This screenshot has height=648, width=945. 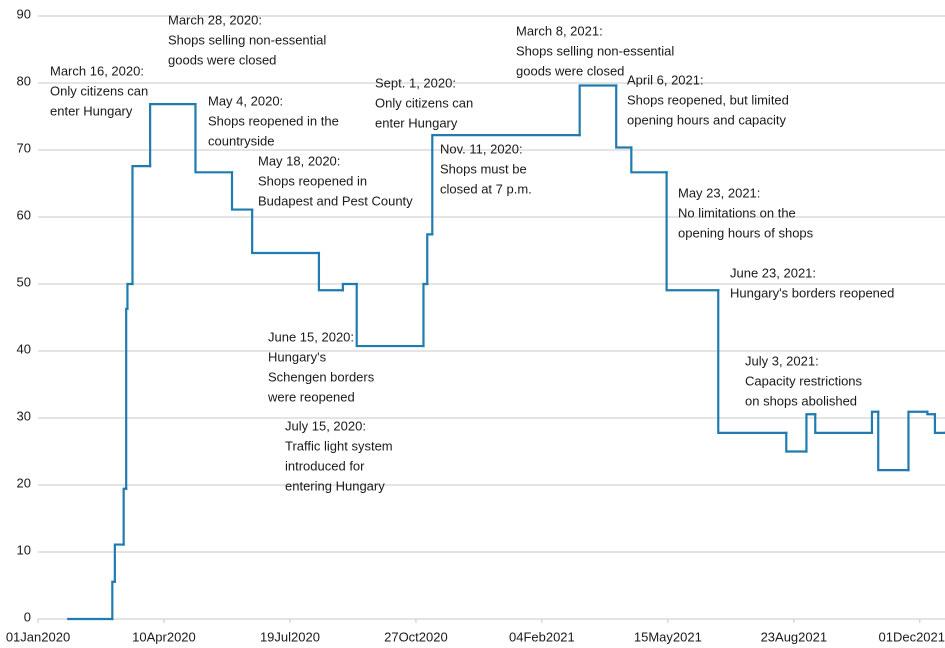 What do you see at coordinates (542, 636) in the screenshot?
I see `x-tick-label: 04Feb2021` at bounding box center [542, 636].